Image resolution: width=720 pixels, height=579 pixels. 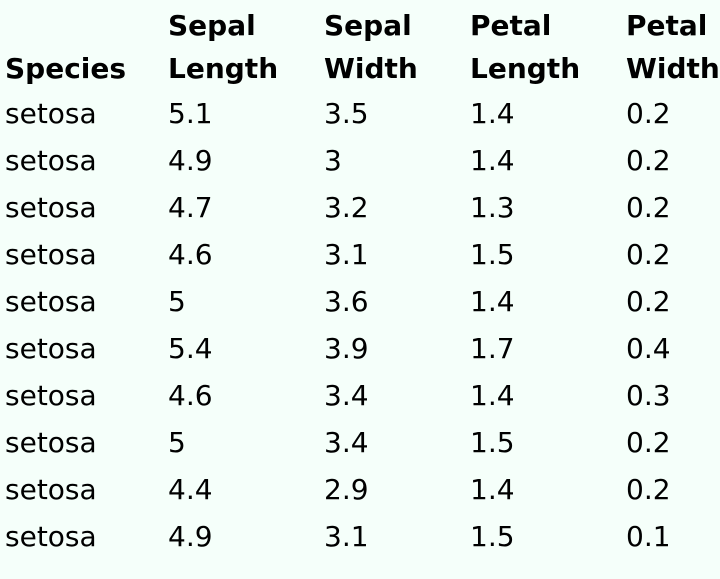 I want to click on cell-sepal-length: 5.1, so click(x=190, y=113).